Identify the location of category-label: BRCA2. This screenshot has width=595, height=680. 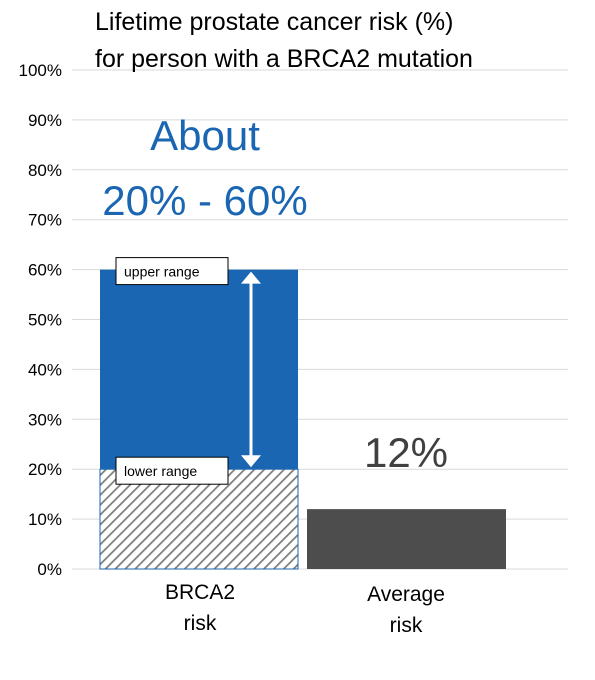
(200, 592).